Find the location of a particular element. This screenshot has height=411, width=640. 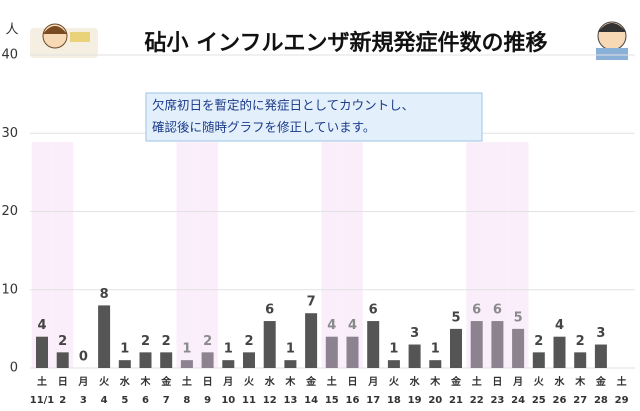

data-label: 0 is located at coordinates (83, 357).